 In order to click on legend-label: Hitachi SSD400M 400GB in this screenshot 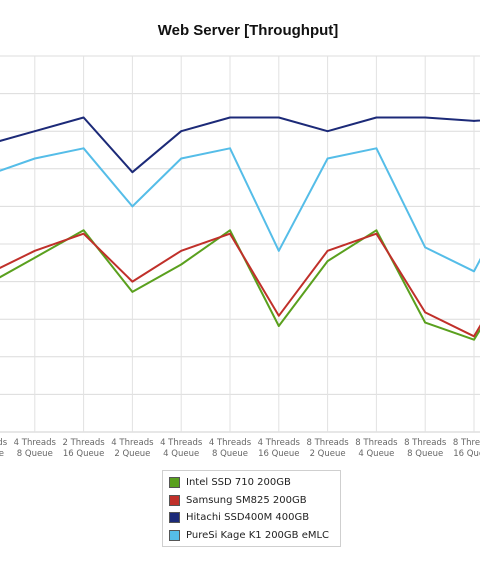, I will do `click(248, 518)`.